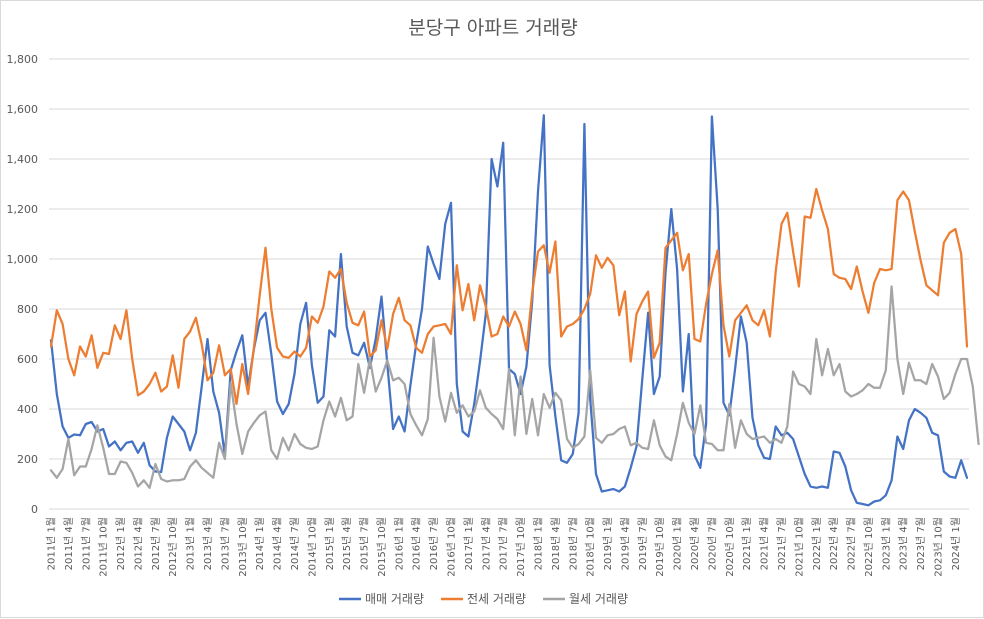 The height and width of the screenshot is (619, 984). I want to click on x-tick-label: 2022년 7월, so click(852, 543).